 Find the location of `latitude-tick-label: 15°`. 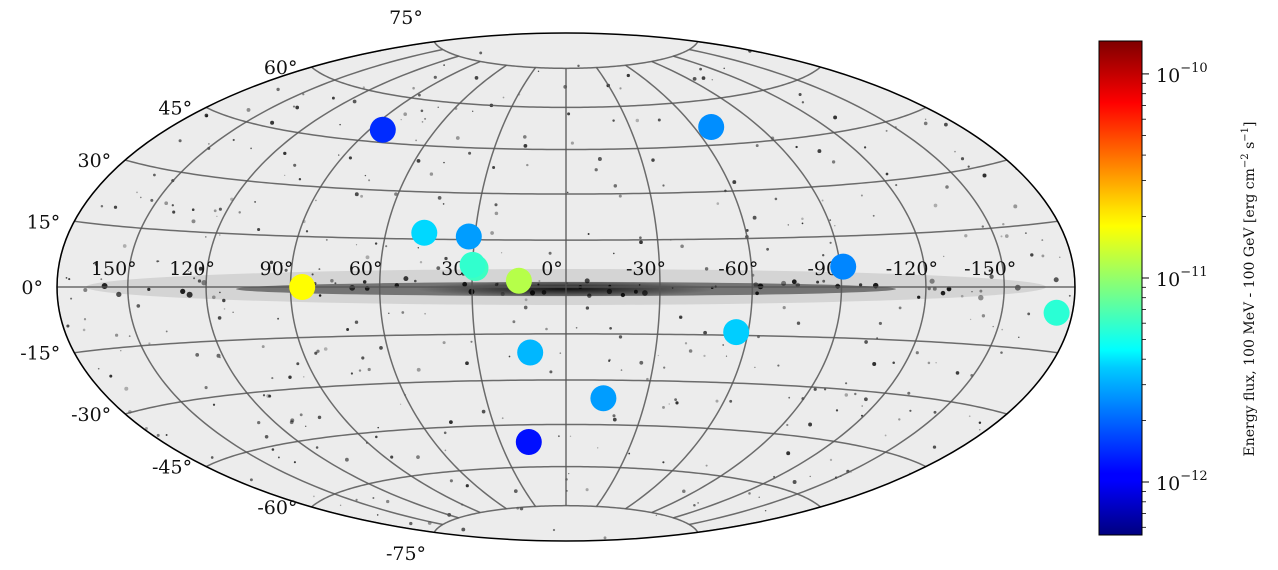

latitude-tick-label: 15° is located at coordinates (44, 222).